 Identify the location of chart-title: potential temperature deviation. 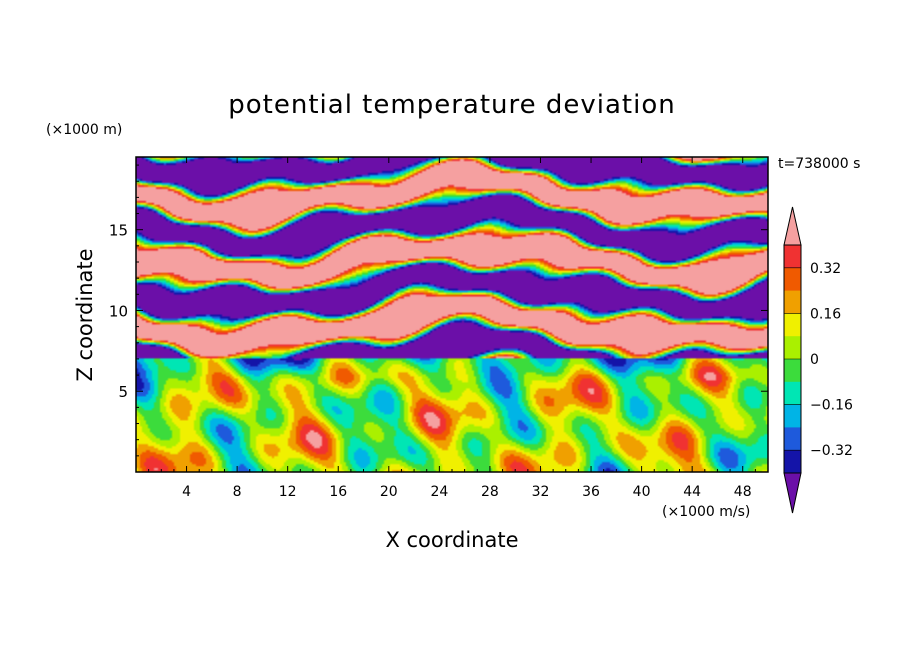
(451, 105).